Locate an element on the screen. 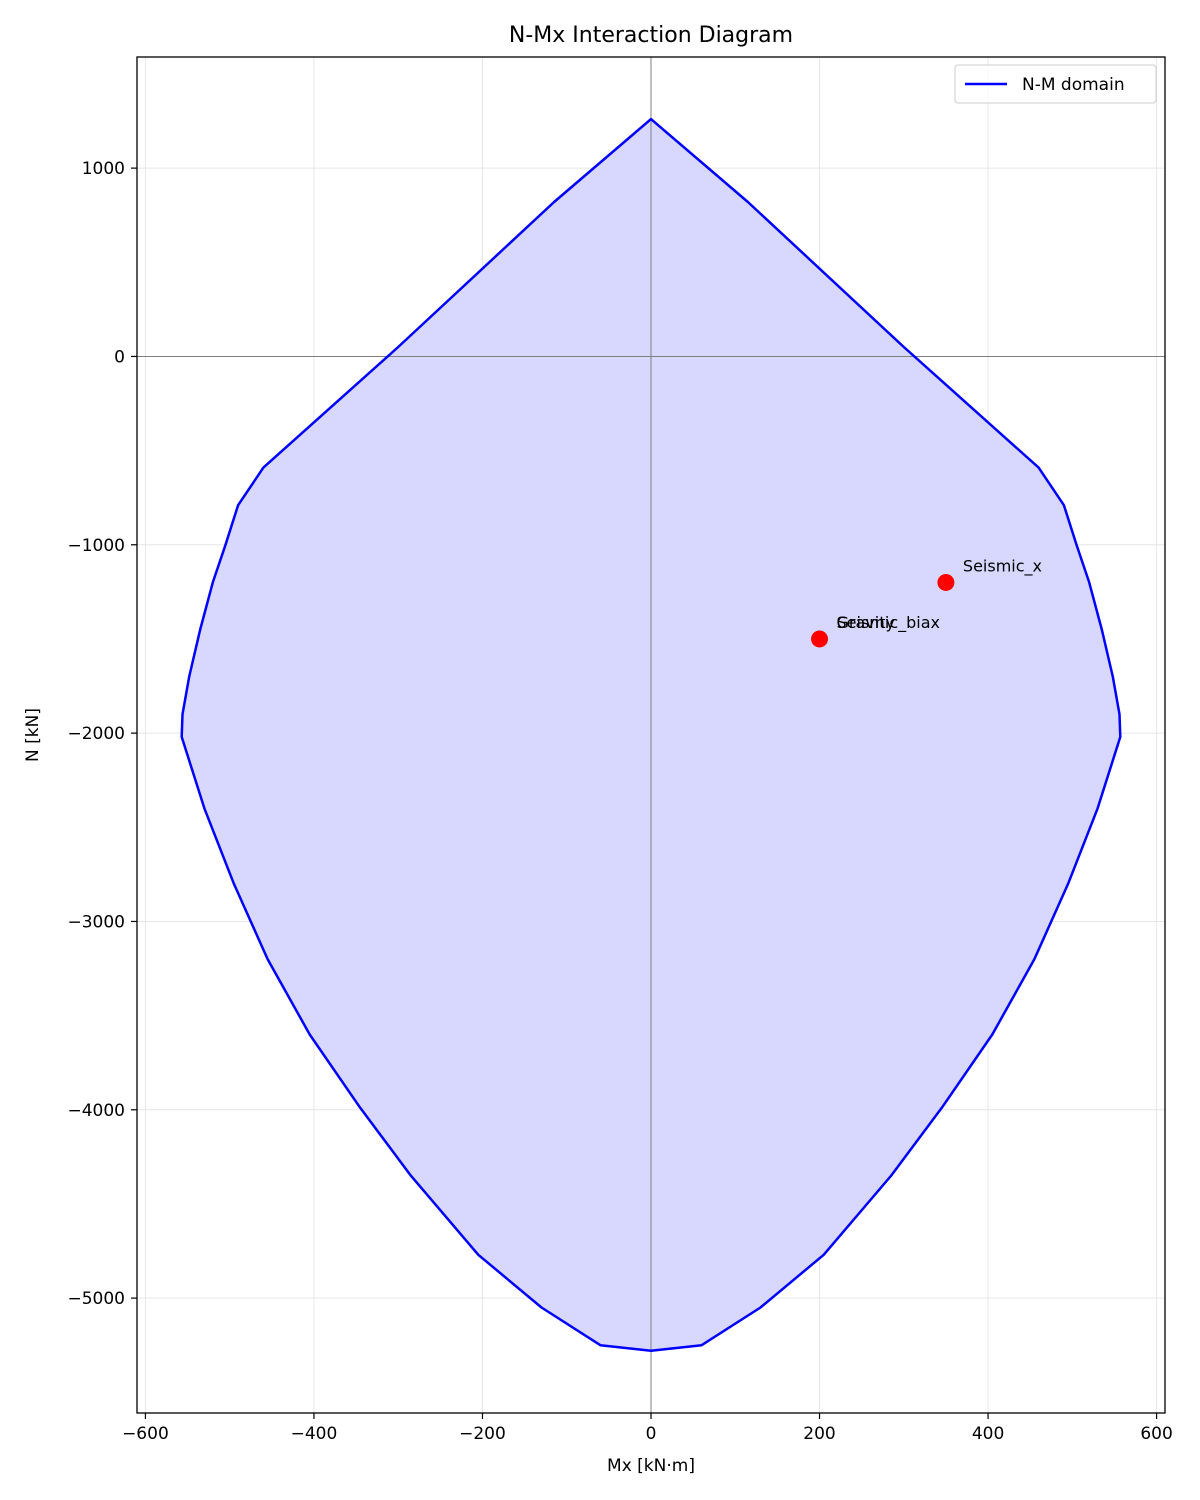 The image size is (1200, 1500). y-tick-label: 0 is located at coordinates (119, 357).